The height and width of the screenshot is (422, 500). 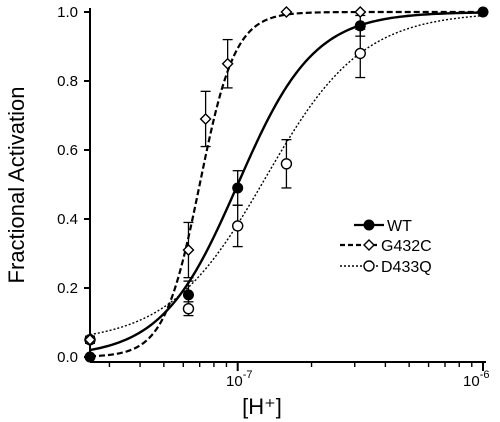 What do you see at coordinates (67, 81) in the screenshot?
I see `y-tick-label: 0.8` at bounding box center [67, 81].